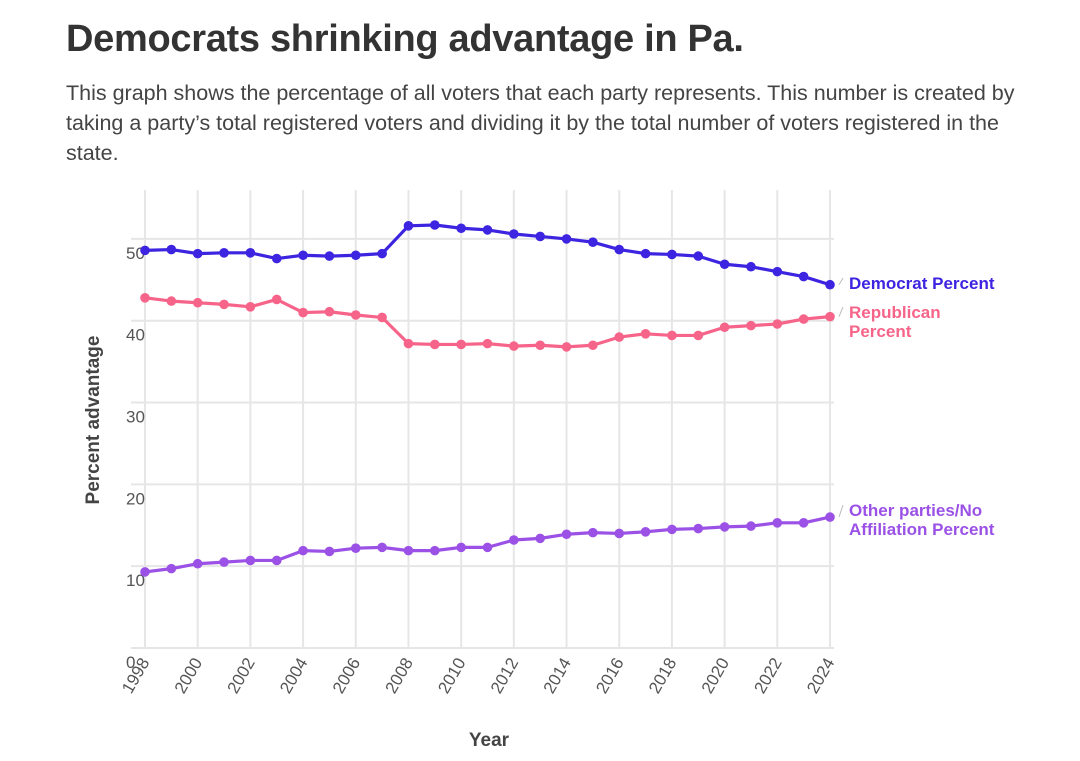 The width and height of the screenshot is (1080, 761). Describe the element at coordinates (915, 510) in the screenshot. I see `series-label: Other parties/No` at that location.